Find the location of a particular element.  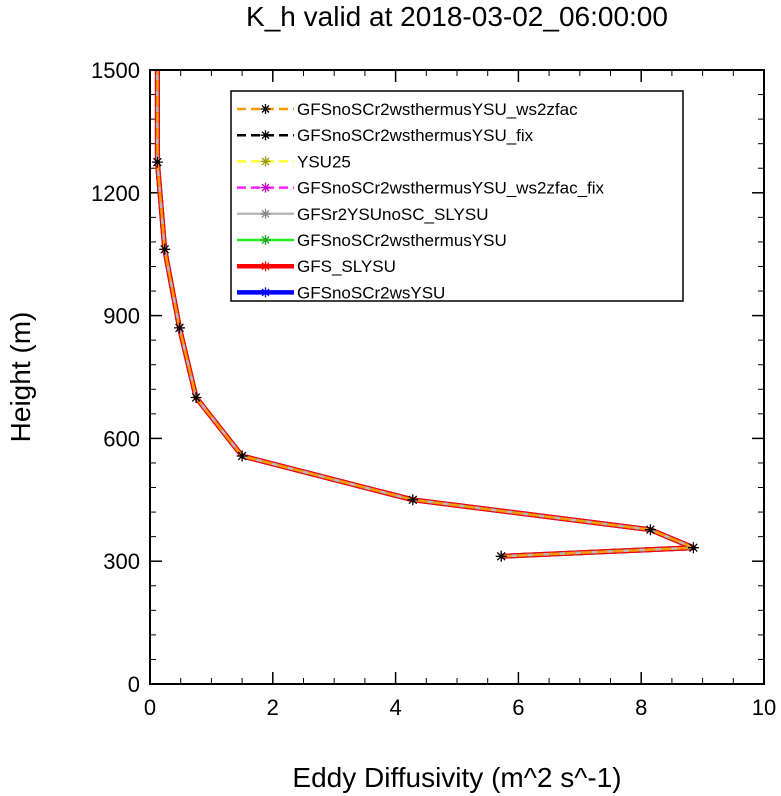

legend-label: GFSnoSCr2wsthermusYSU_ws2zfac_fix is located at coordinates (451, 188).